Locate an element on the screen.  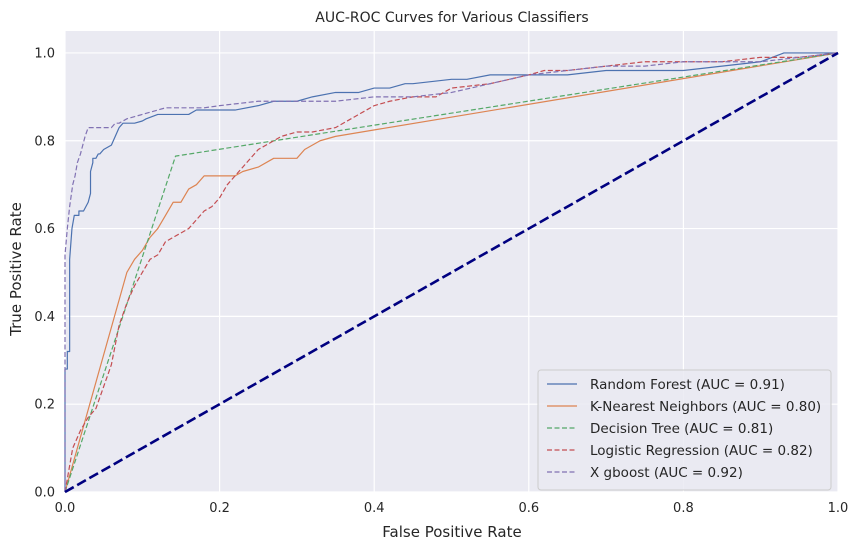
y-tick-label: 0.2 is located at coordinates (44, 405).